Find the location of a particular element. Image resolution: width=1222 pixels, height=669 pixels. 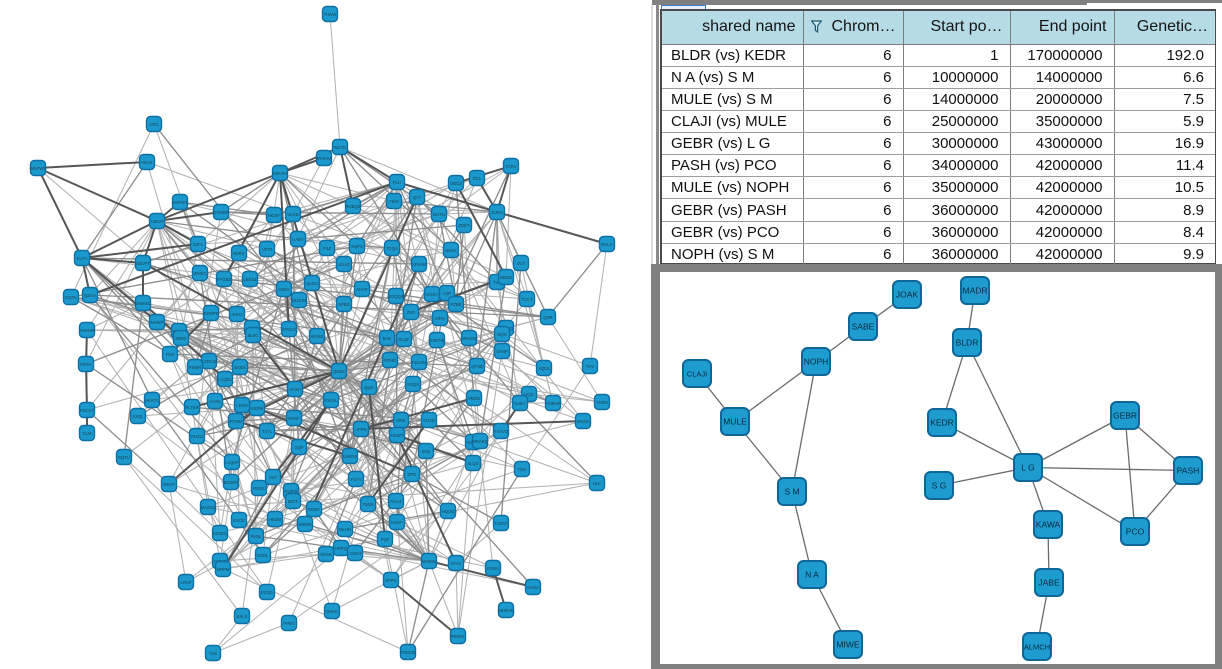

svg-text: NESX is located at coordinates (451, 250).